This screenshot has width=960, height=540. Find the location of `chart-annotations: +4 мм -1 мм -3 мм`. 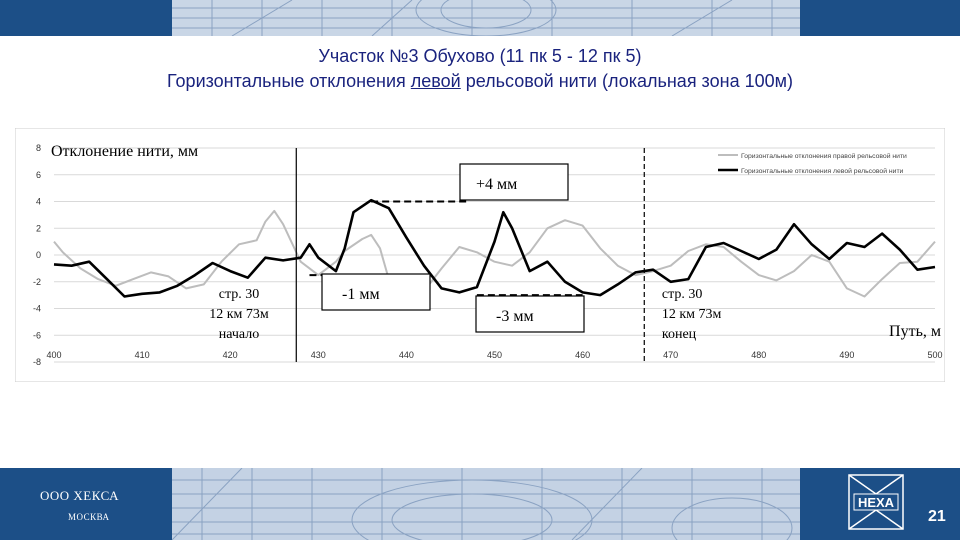

chart-annotations: +4 мм -1 мм -3 мм is located at coordinates (447, 248).